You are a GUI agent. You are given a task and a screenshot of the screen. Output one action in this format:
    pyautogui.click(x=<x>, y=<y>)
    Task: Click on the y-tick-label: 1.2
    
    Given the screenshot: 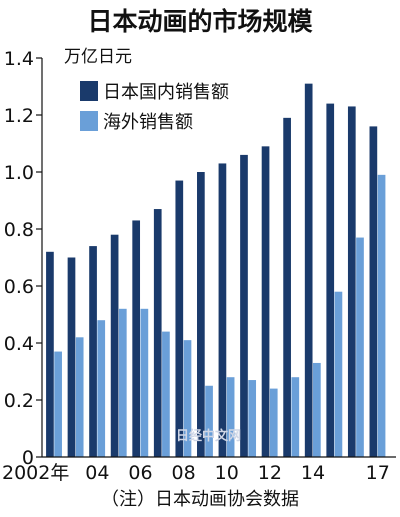 What is the action you would take?
    pyautogui.click(x=19, y=116)
    